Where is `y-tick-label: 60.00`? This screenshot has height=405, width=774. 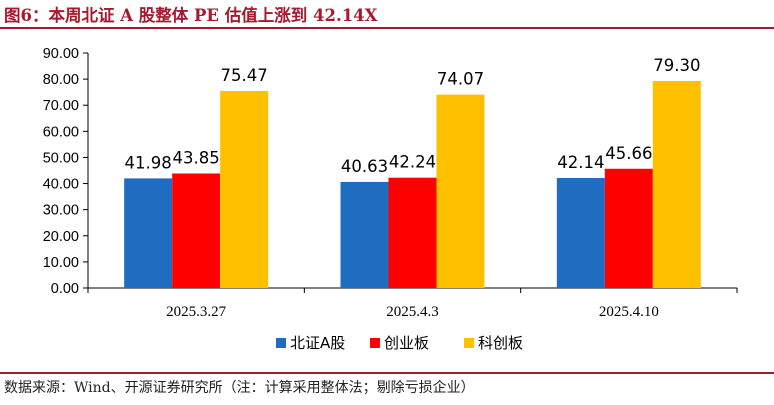 y-tick-label: 60.00 is located at coordinates (61, 132).